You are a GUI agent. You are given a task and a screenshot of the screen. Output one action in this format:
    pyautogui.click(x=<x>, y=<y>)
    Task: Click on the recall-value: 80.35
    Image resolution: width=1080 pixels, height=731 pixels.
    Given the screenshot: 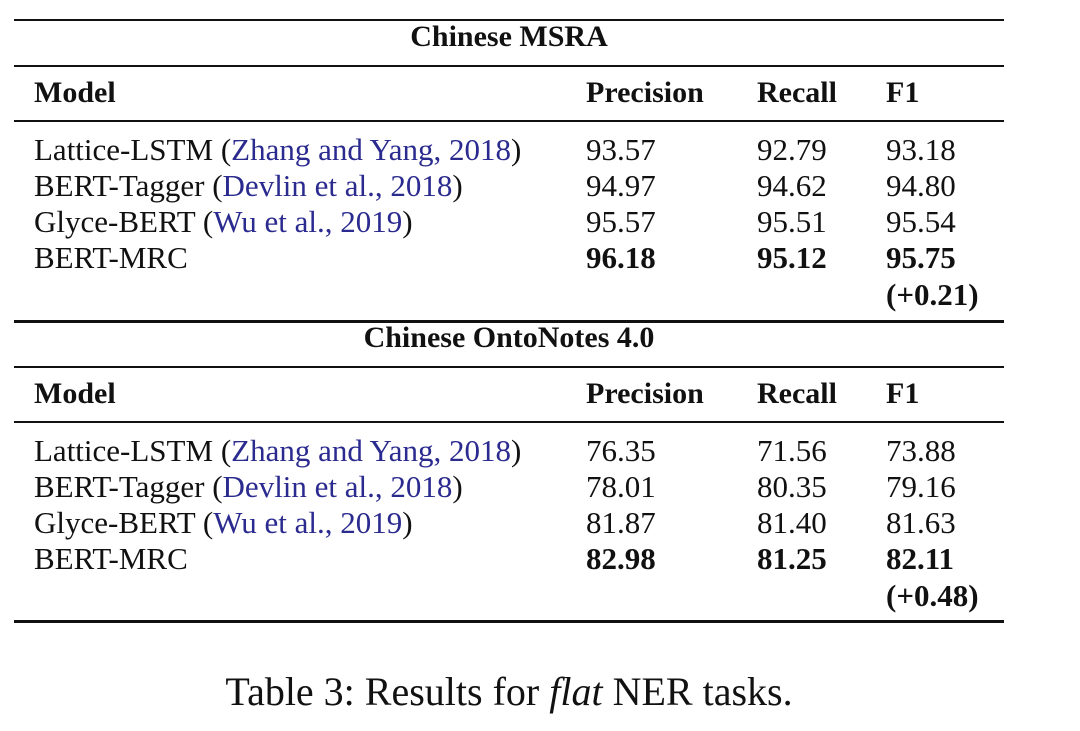 What is the action you would take?
    pyautogui.click(x=792, y=486)
    